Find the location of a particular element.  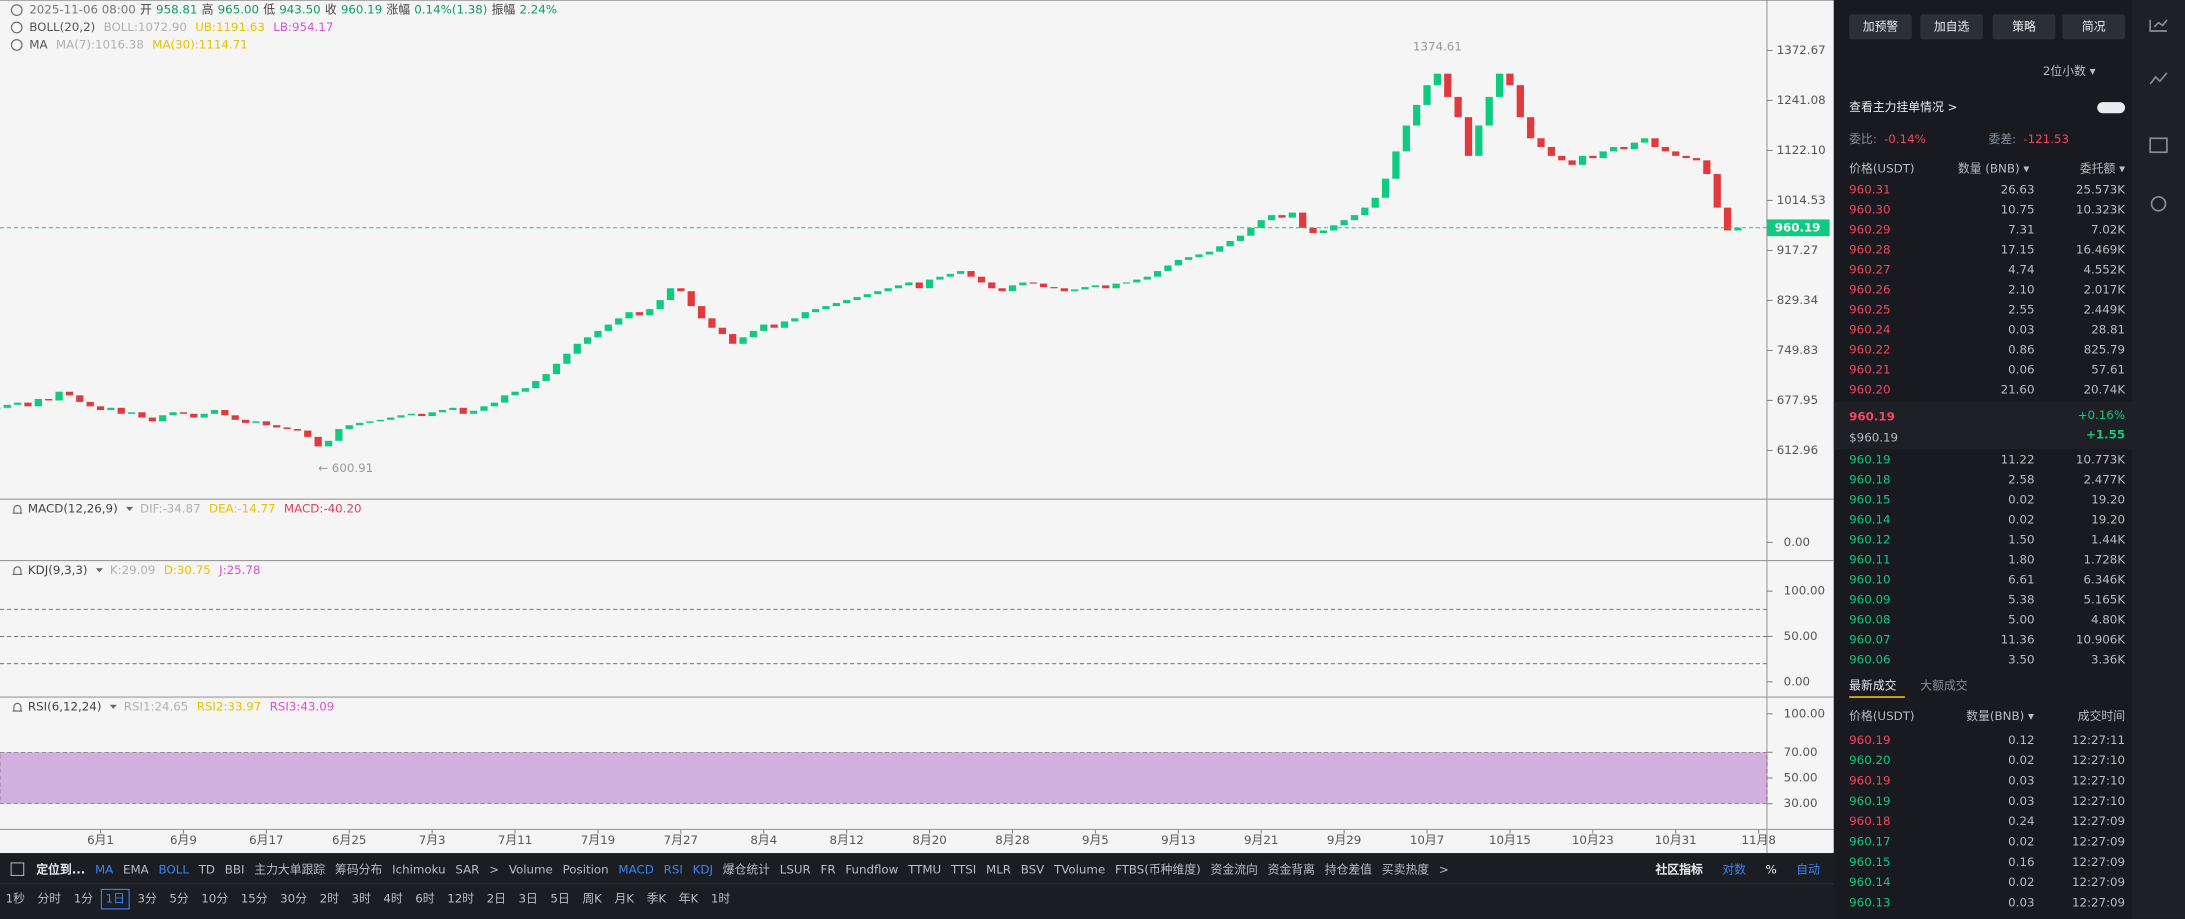

toolbar-item: 资金背离 is located at coordinates (1291, 869).